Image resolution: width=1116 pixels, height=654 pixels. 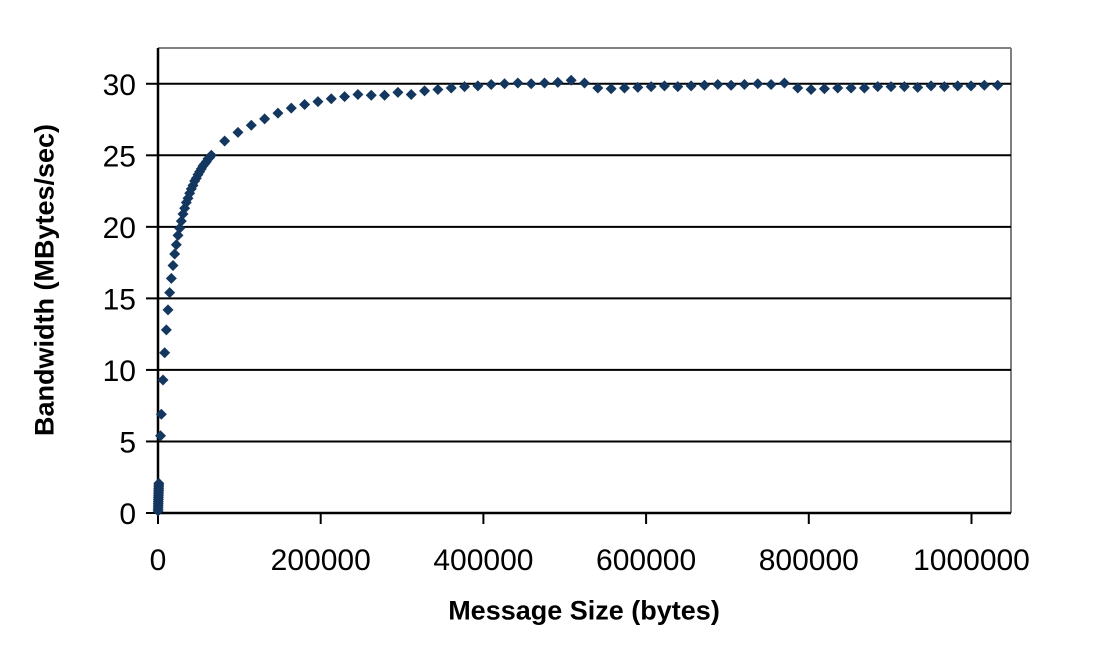 I want to click on x-tick-label: 1000000, so click(x=971, y=560).